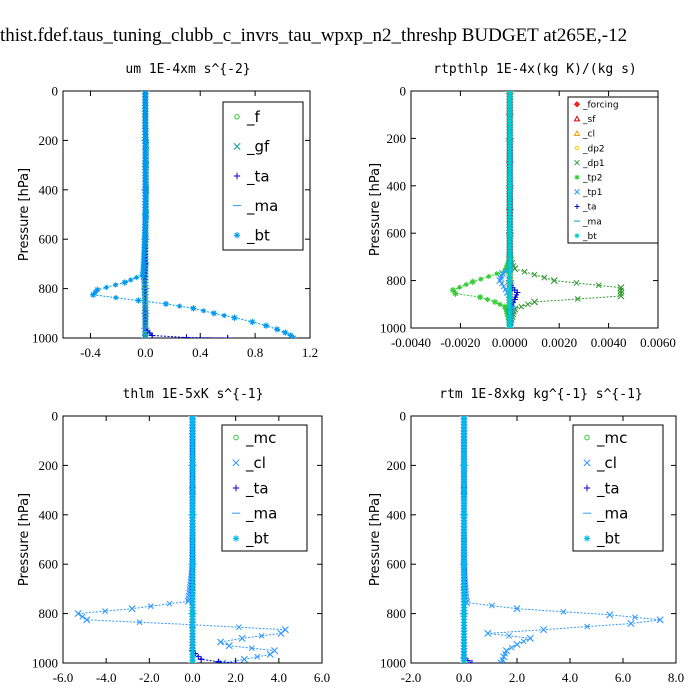  Describe the element at coordinates (588, 135) in the screenshot. I see `legend-label_cl: _cl` at that location.